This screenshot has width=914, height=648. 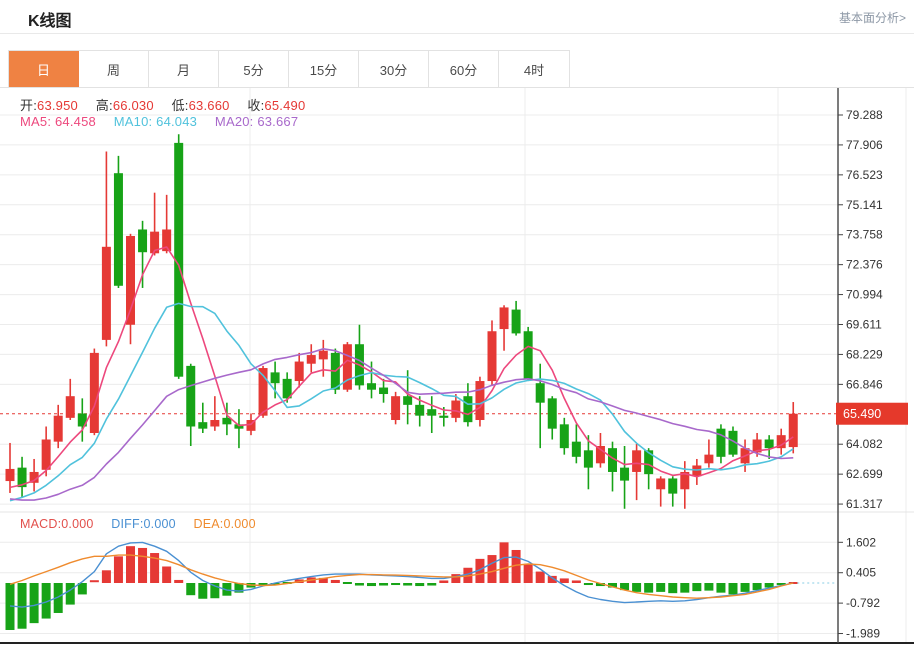 What do you see at coordinates (234, 121) in the screenshot?
I see `ma20-label: MA20:` at bounding box center [234, 121].